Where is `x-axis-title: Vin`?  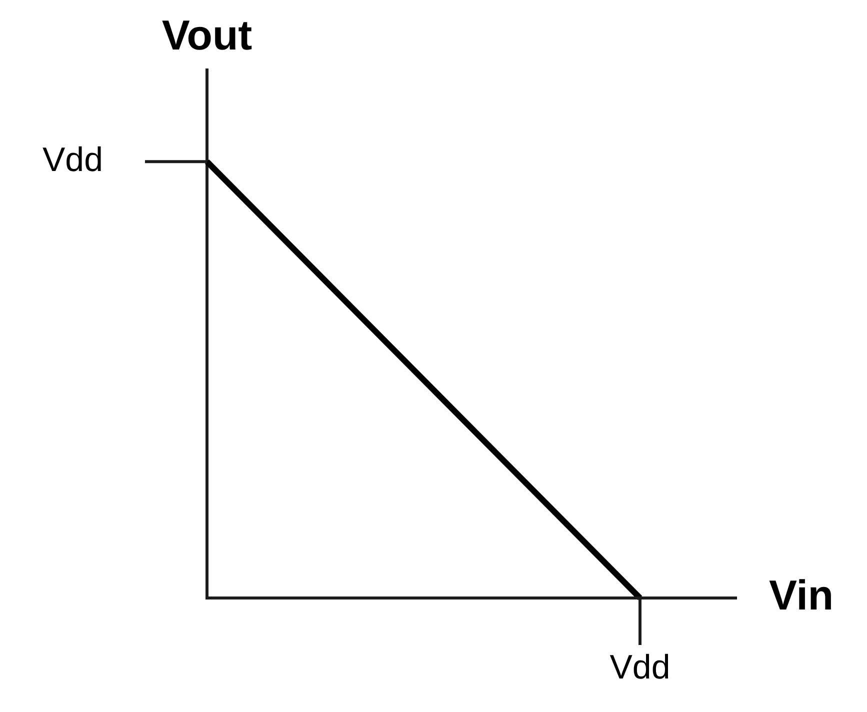 x-axis-title: Vin is located at coordinates (801, 595).